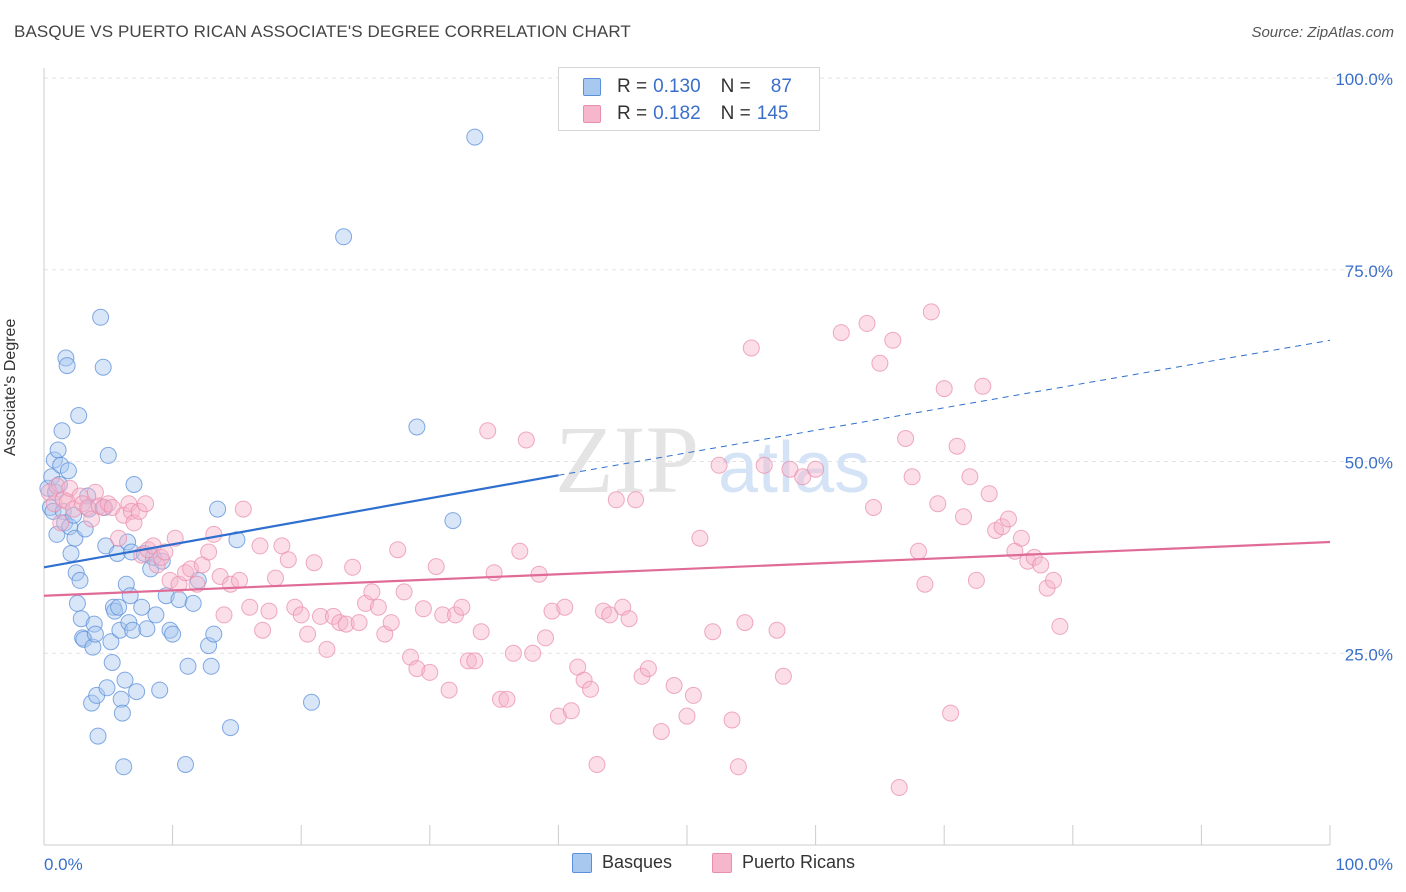 This screenshot has height=892, width=1406. Describe the element at coordinates (799, 862) in the screenshot. I see `puerto-ricans-legend-label: Puerto Ricans` at that location.